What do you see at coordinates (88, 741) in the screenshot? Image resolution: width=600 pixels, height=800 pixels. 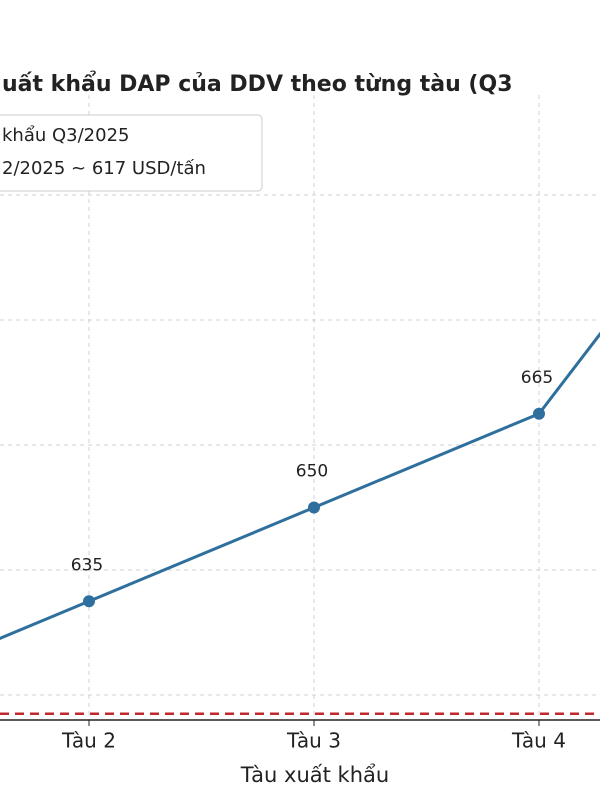 I see `x-tick-label: Tàu 2` at bounding box center [88, 741].